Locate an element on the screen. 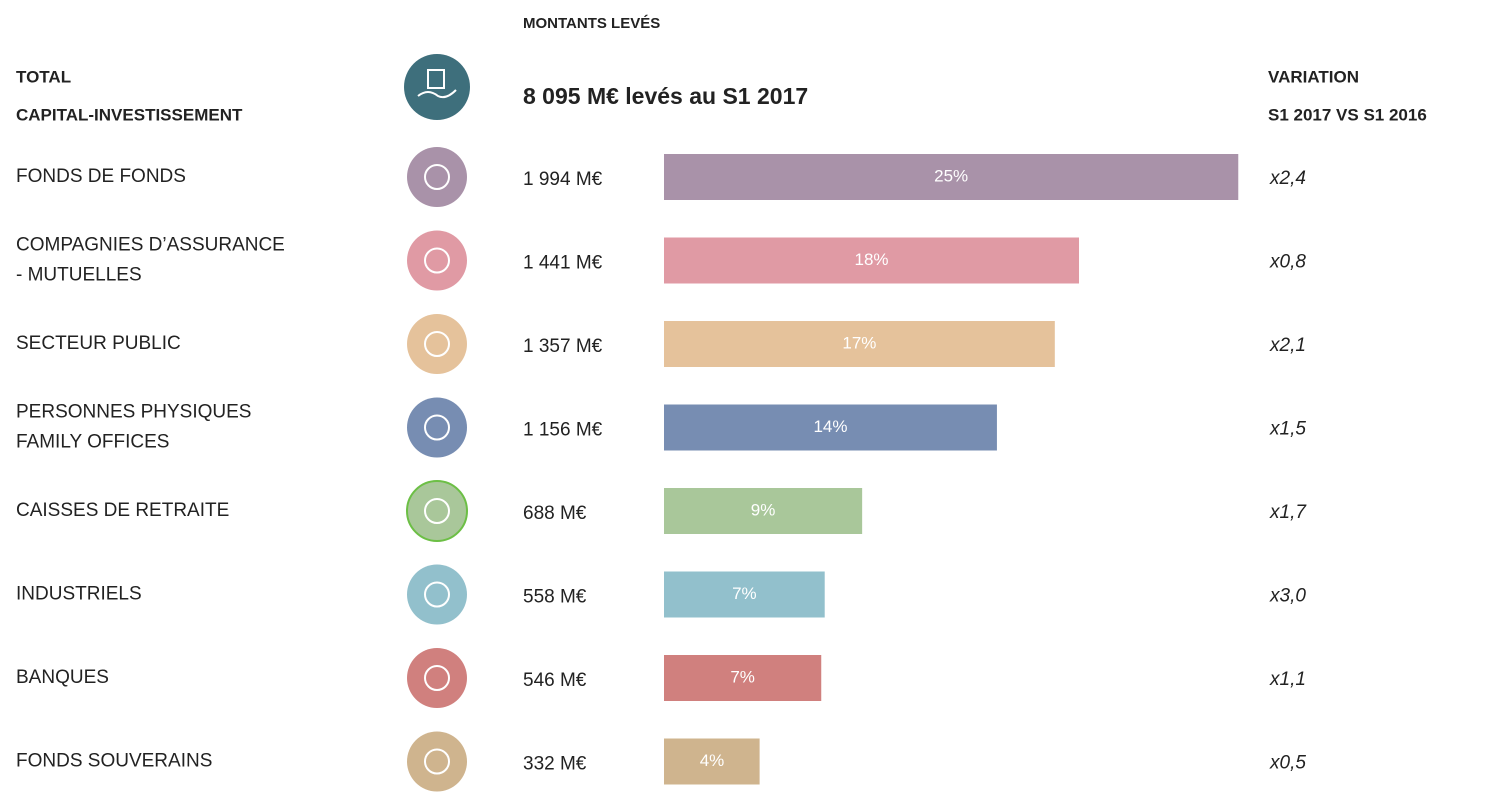  header-icon is located at coordinates (437, 87).